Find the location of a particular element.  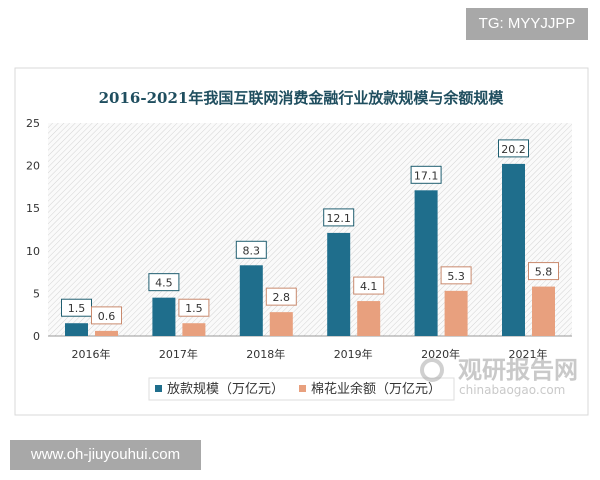

x-tick-label: 2016年 is located at coordinates (91, 354).